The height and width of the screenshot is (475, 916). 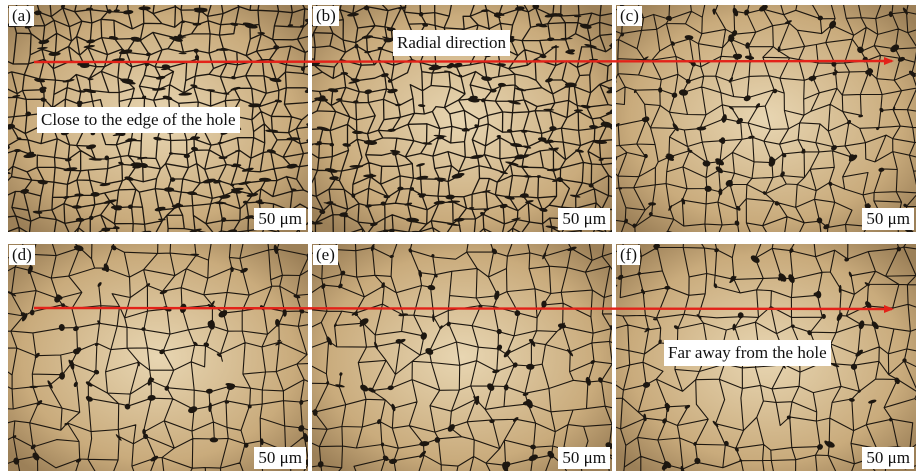 What do you see at coordinates (280, 219) in the screenshot?
I see `scale-bar-label-a: 50 μm` at bounding box center [280, 219].